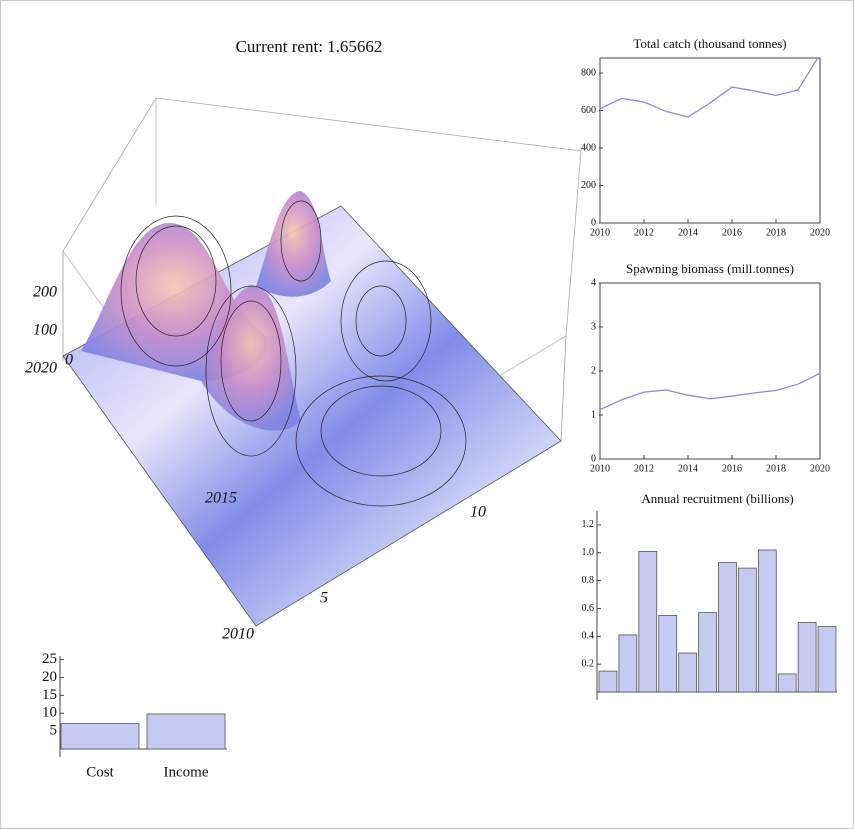  What do you see at coordinates (588, 524) in the screenshot?
I see `y-tick-label: 1.2` at bounding box center [588, 524].